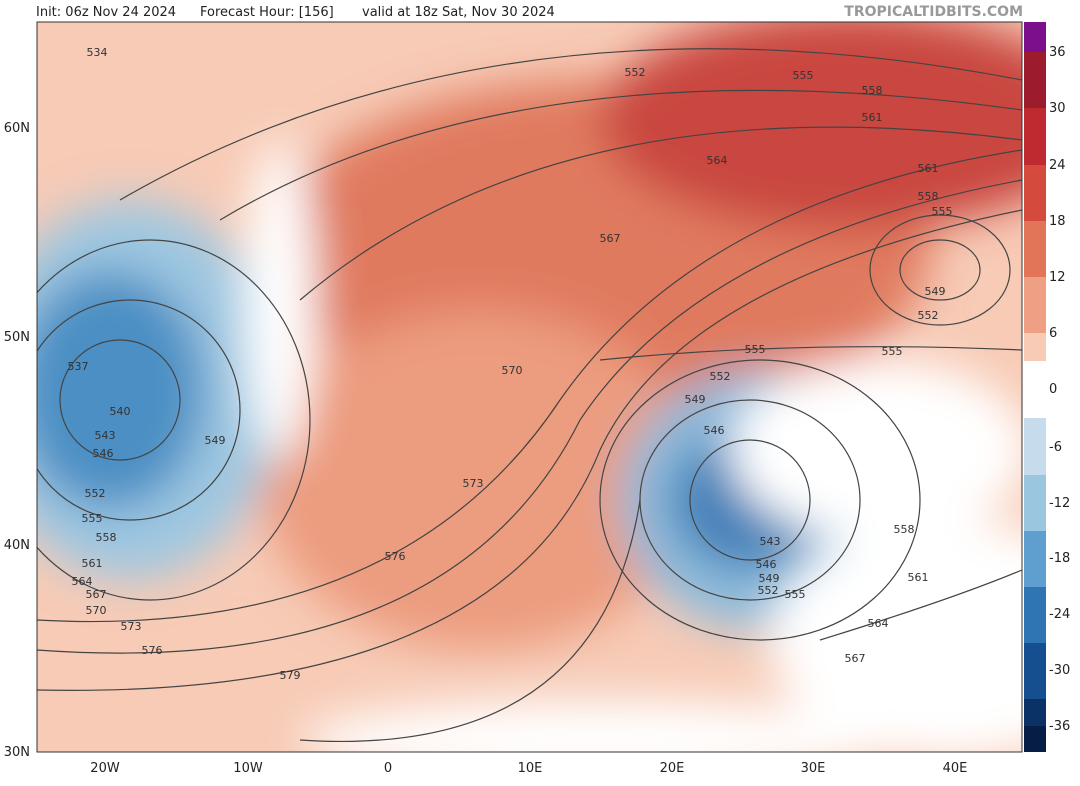 The image size is (1080, 786). What do you see at coordinates (17, 752) in the screenshot?
I see `lat-label: 30N` at bounding box center [17, 752].